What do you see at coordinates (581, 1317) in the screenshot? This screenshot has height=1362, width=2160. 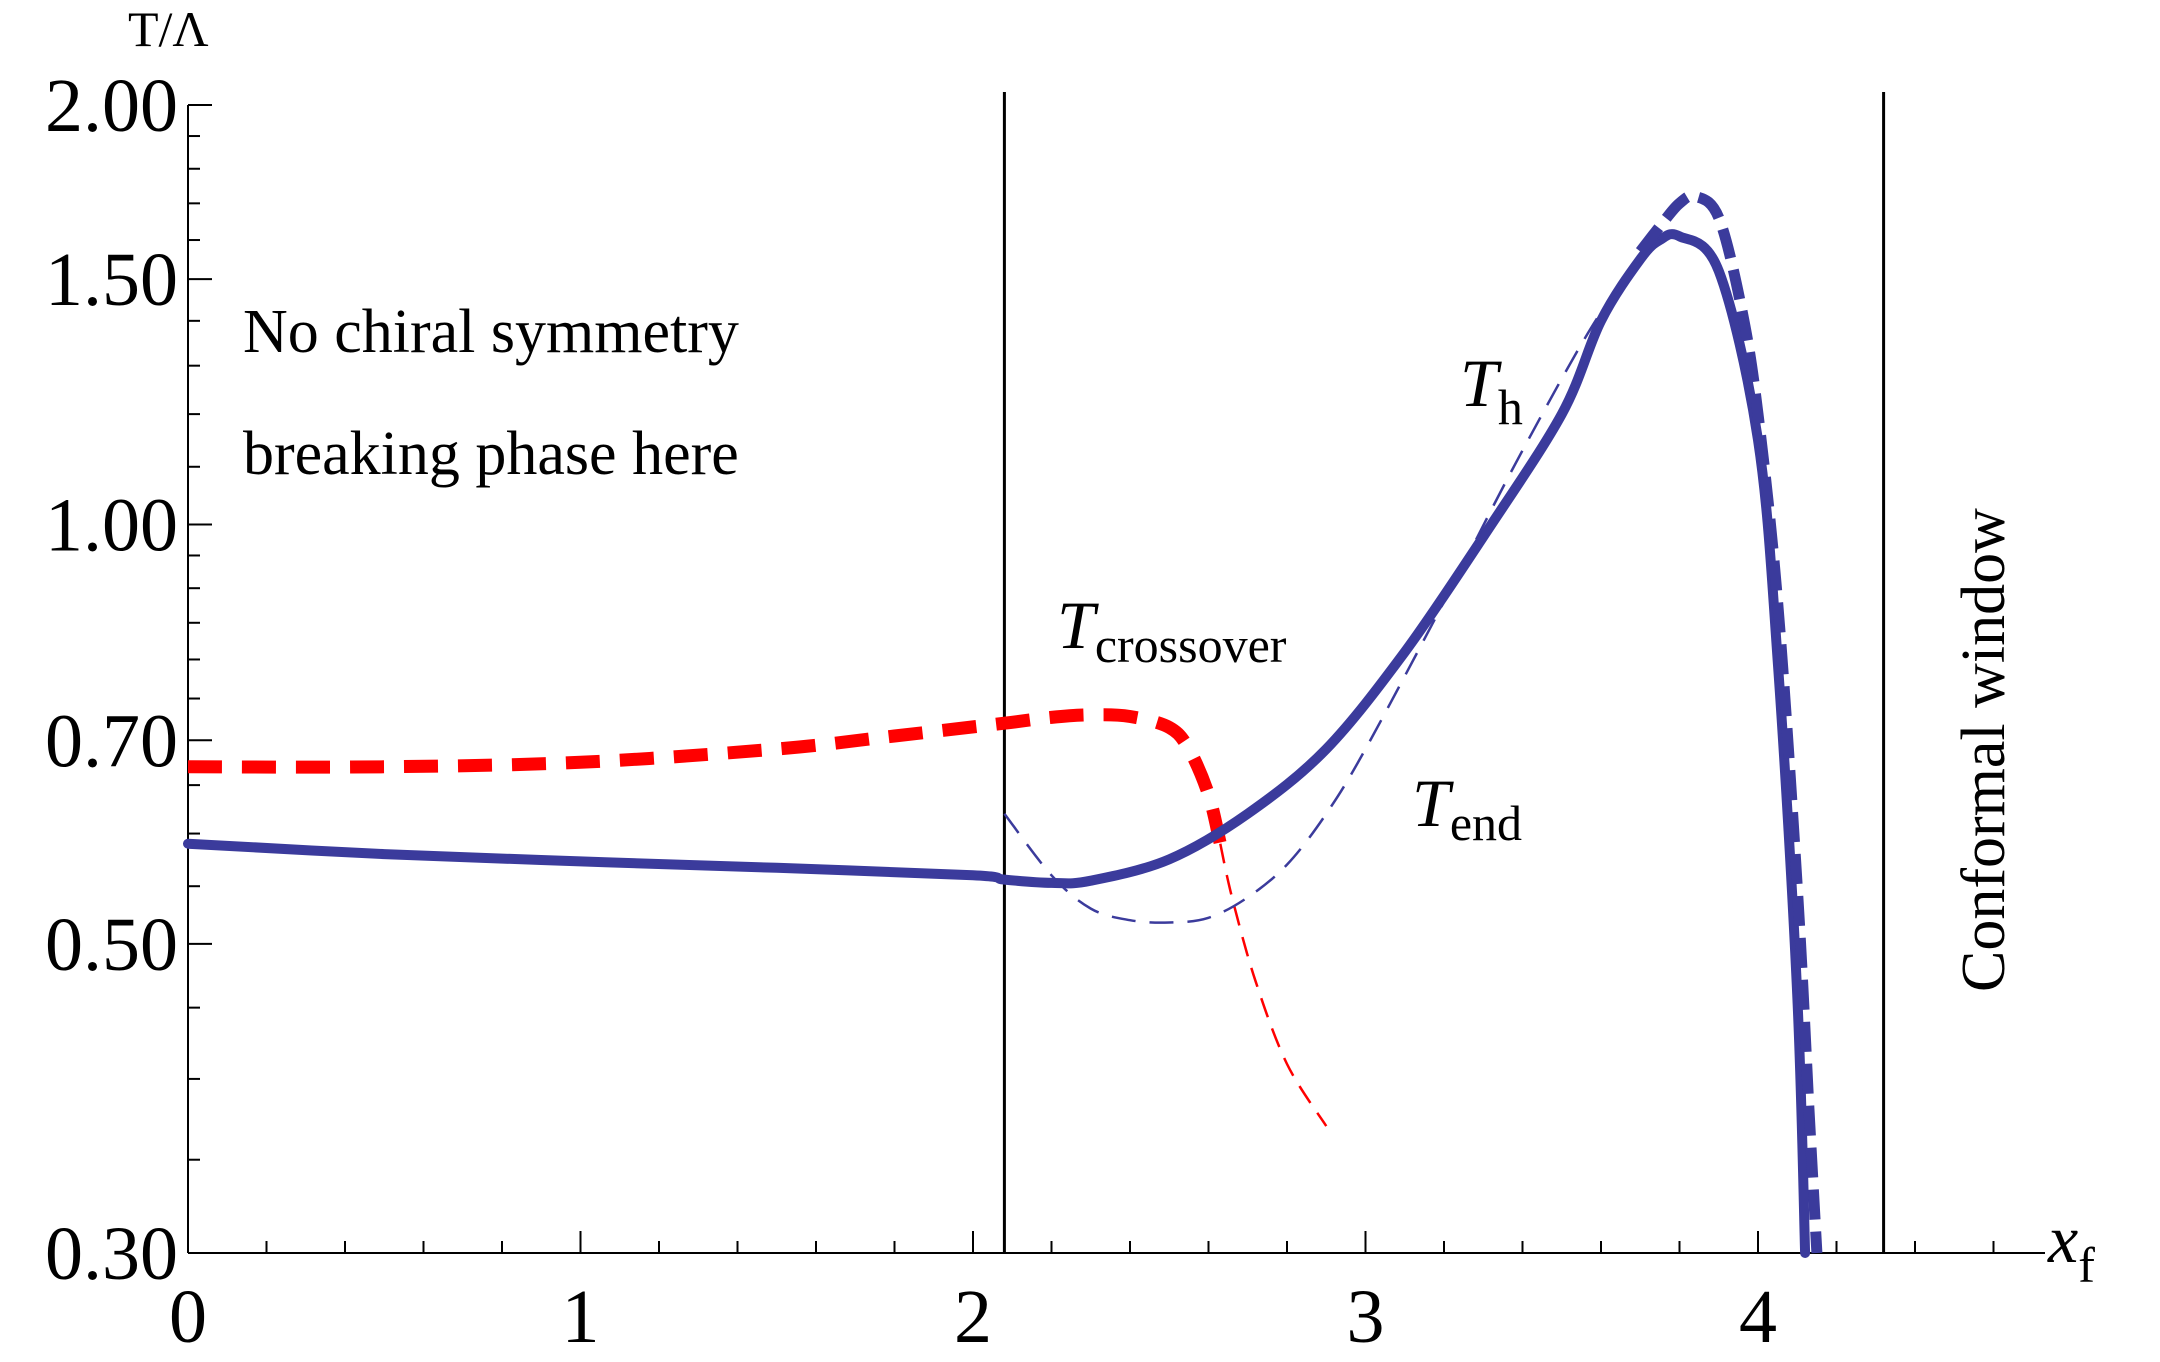 I see `x-tick-label: 1` at bounding box center [581, 1317].